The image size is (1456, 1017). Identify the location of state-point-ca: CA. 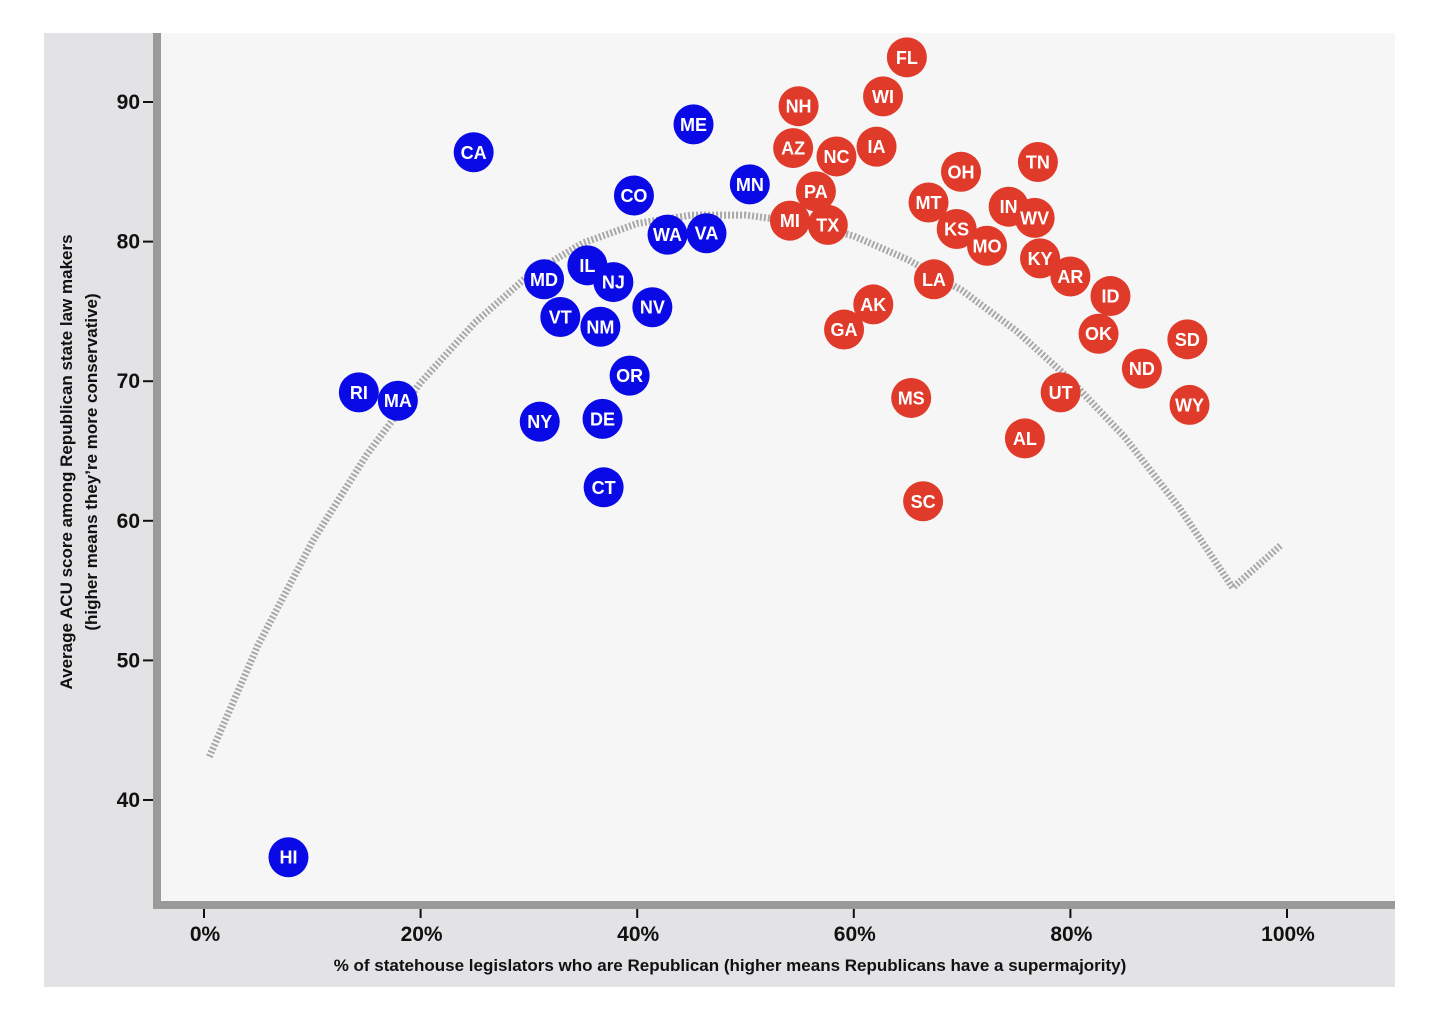
(473, 152).